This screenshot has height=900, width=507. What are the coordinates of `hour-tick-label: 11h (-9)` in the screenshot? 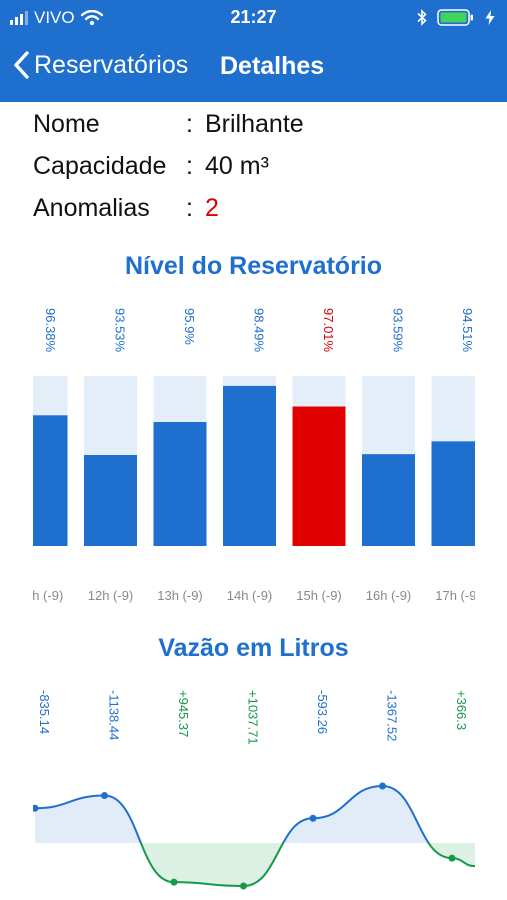 It's located at (48, 595).